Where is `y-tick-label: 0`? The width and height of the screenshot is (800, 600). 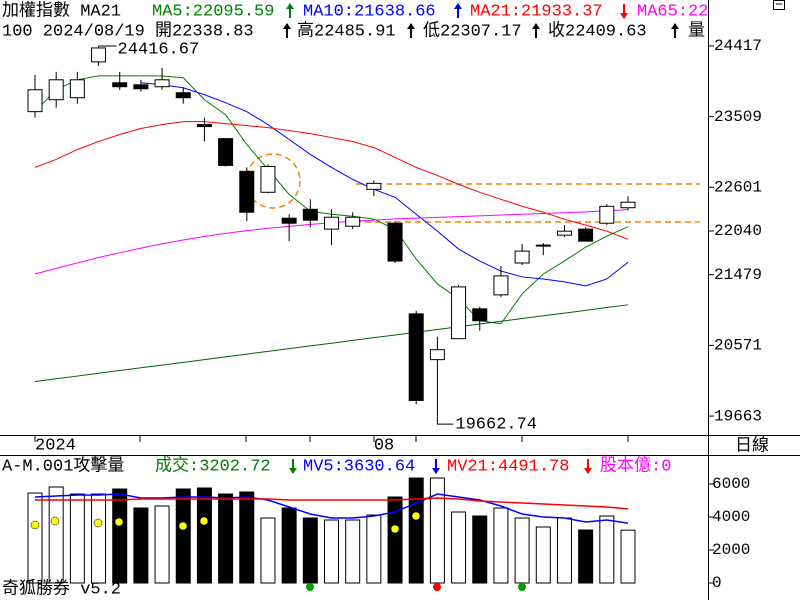
y-tick-label: 0 is located at coordinates (717, 583).